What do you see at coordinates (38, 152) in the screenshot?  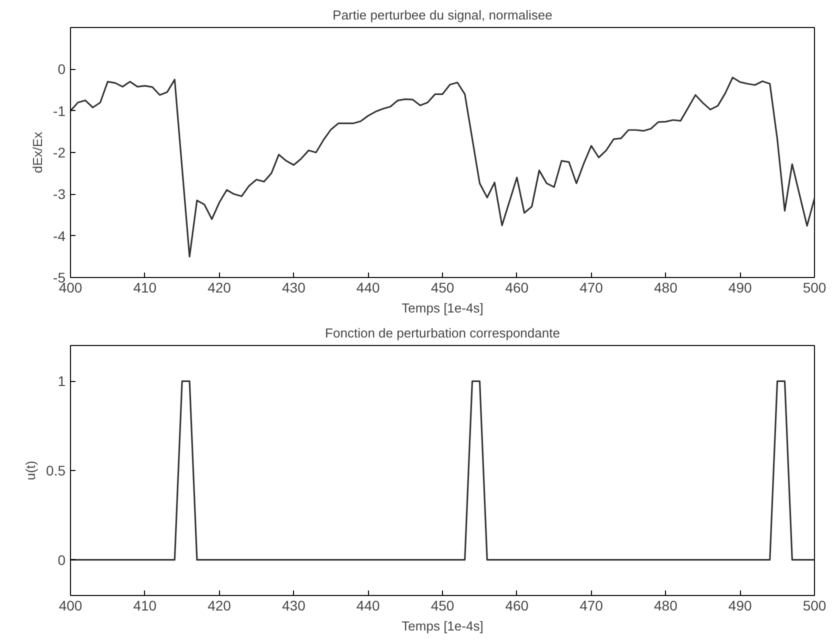 I see `y-axis-title: dEx/Ex` at bounding box center [38, 152].